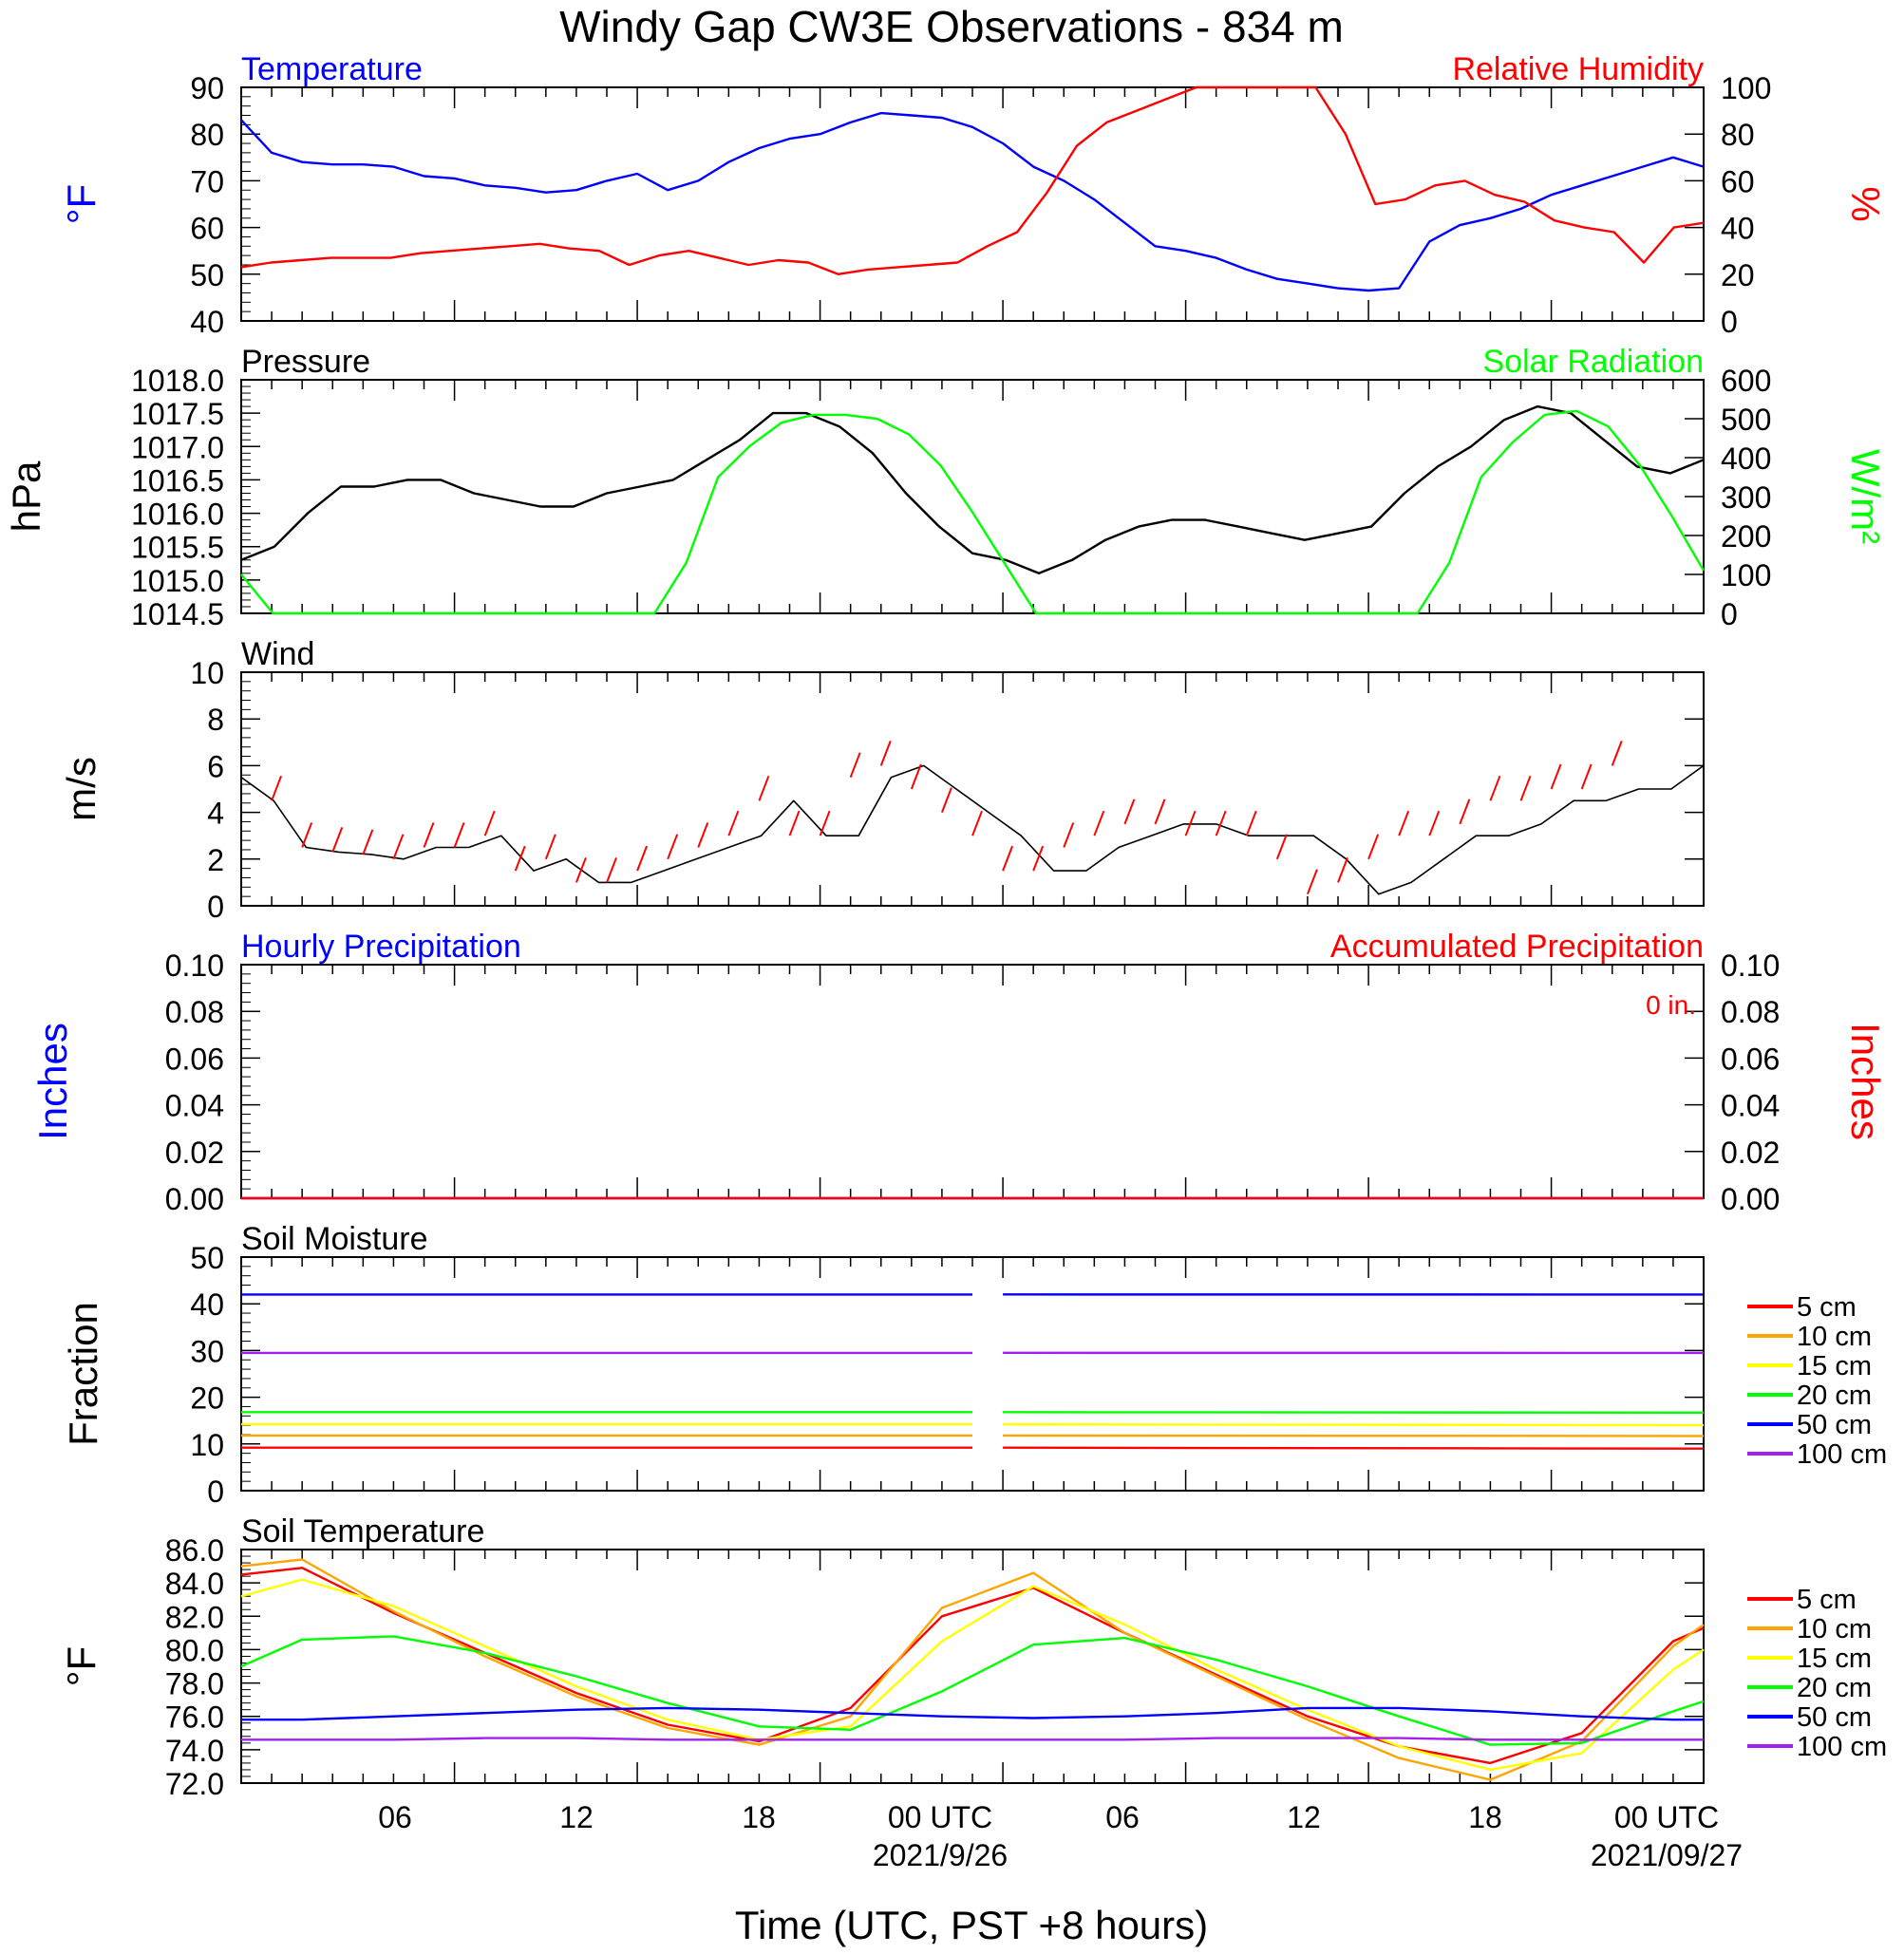 This screenshot has height=1954, width=1904. What do you see at coordinates (195, 1106) in the screenshot?
I see `y-tick-label-left: 0.04` at bounding box center [195, 1106].